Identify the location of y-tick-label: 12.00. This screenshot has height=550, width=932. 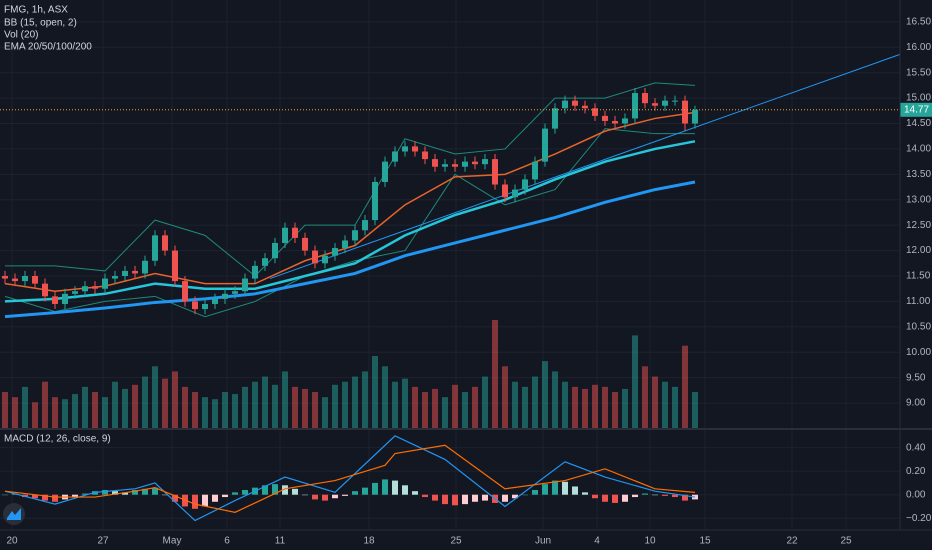
(918, 250).